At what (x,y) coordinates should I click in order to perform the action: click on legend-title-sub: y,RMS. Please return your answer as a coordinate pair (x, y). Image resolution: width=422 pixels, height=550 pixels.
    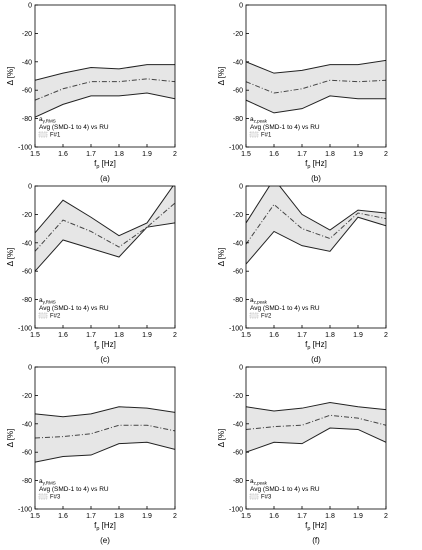
    Looking at the image, I should click on (49, 483).